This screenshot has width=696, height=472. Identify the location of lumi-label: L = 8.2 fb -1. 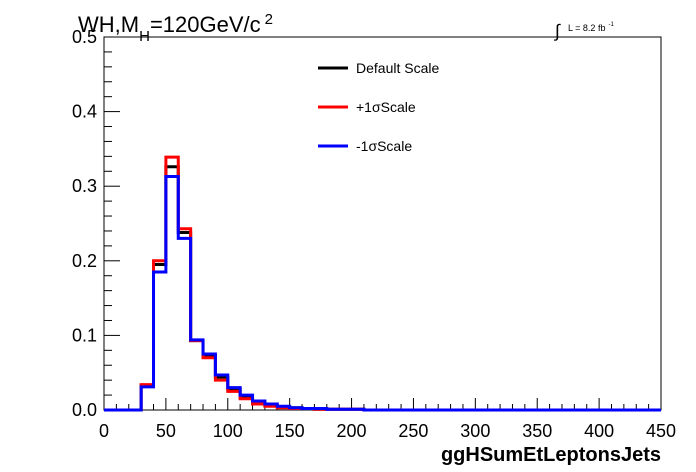
(591, 27).